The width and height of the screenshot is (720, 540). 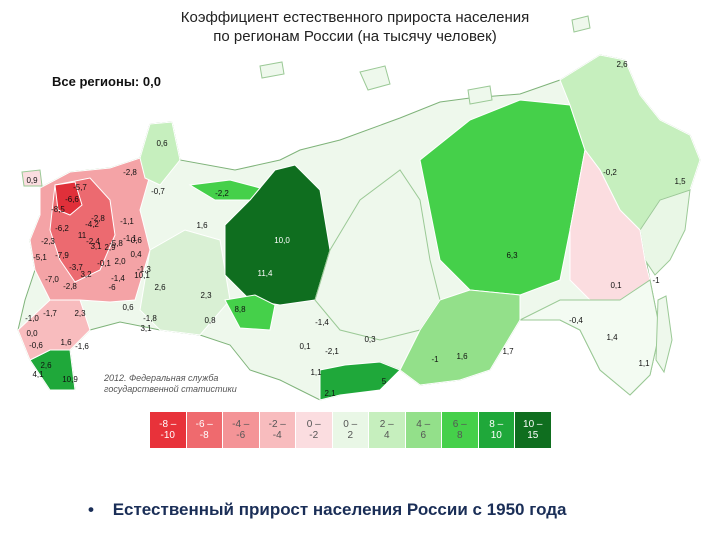 What do you see at coordinates (423, 435) in the screenshot?
I see `legend-range-bottom: 6` at bounding box center [423, 435].